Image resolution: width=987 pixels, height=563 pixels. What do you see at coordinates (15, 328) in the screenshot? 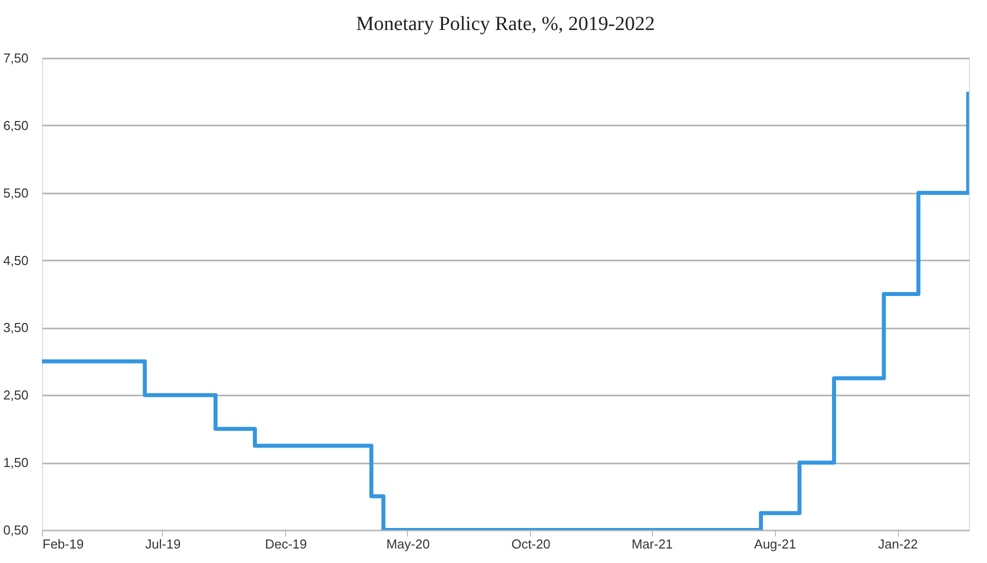
I see `y-tick-label: 3,50` at bounding box center [15, 328].